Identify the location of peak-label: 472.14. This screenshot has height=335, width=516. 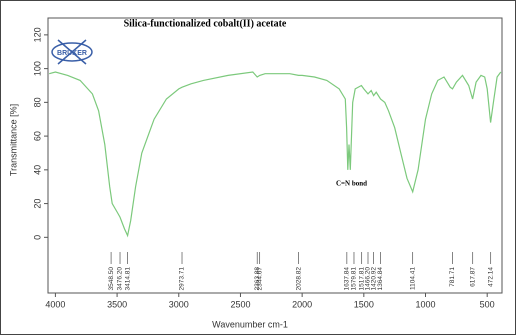
(490, 277).